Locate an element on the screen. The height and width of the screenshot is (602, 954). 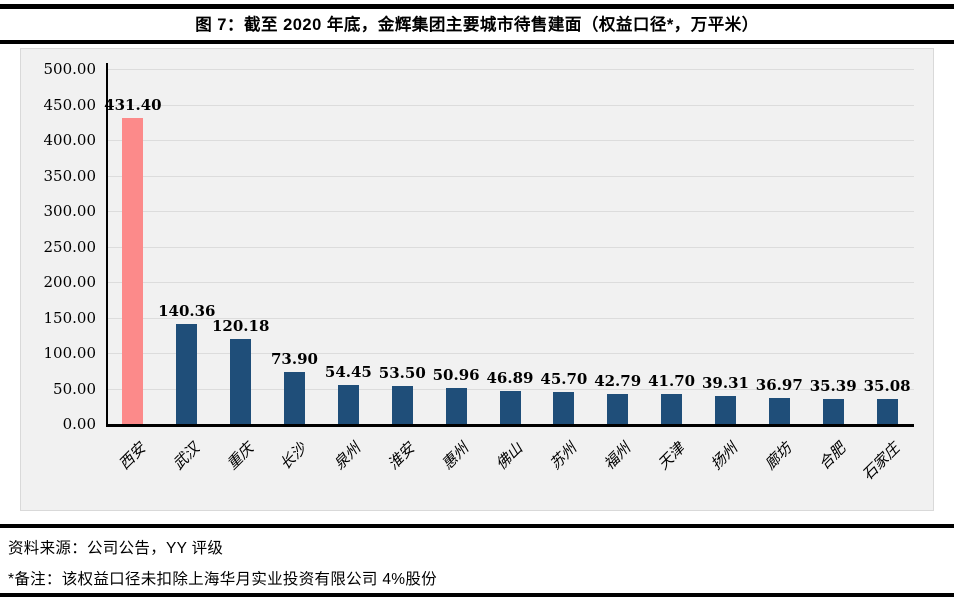
bar-value-label: 140.36 is located at coordinates (187, 311).